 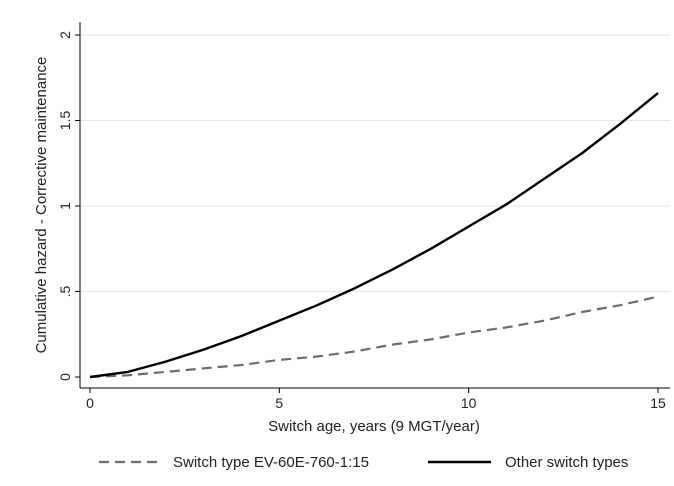 I want to click on x-tick-label-3: 15, so click(x=658, y=403).